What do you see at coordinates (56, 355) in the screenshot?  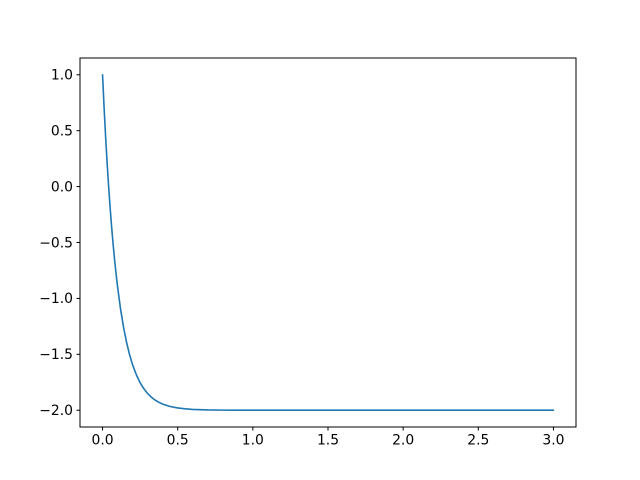 I see `y-tick-label: −1.5` at bounding box center [56, 355].